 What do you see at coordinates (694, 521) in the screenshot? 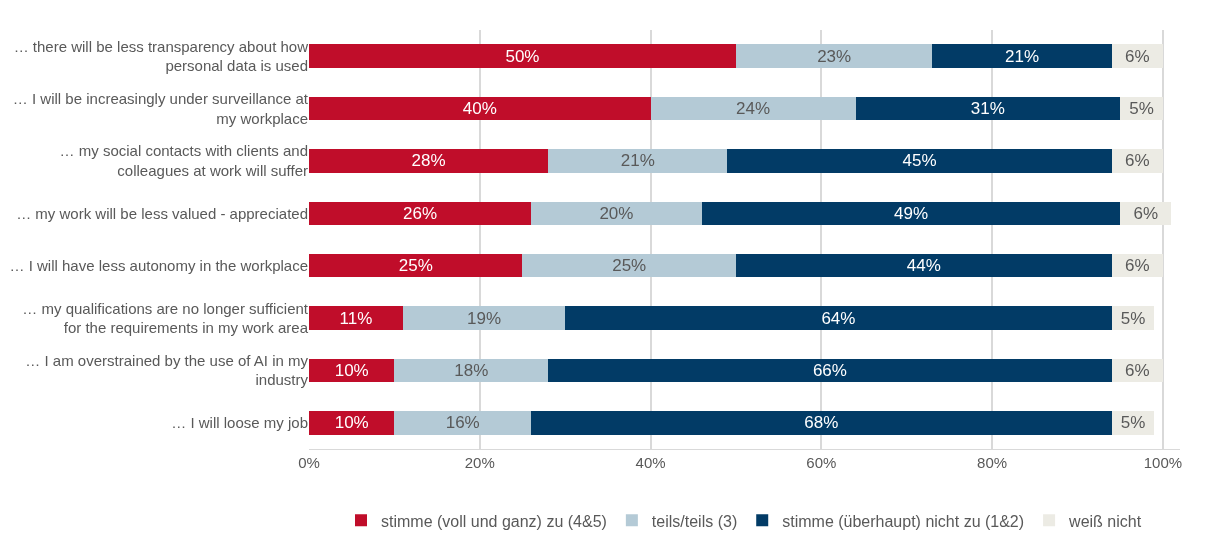
I see `legend-label: teils/teils (3)` at bounding box center [694, 521].